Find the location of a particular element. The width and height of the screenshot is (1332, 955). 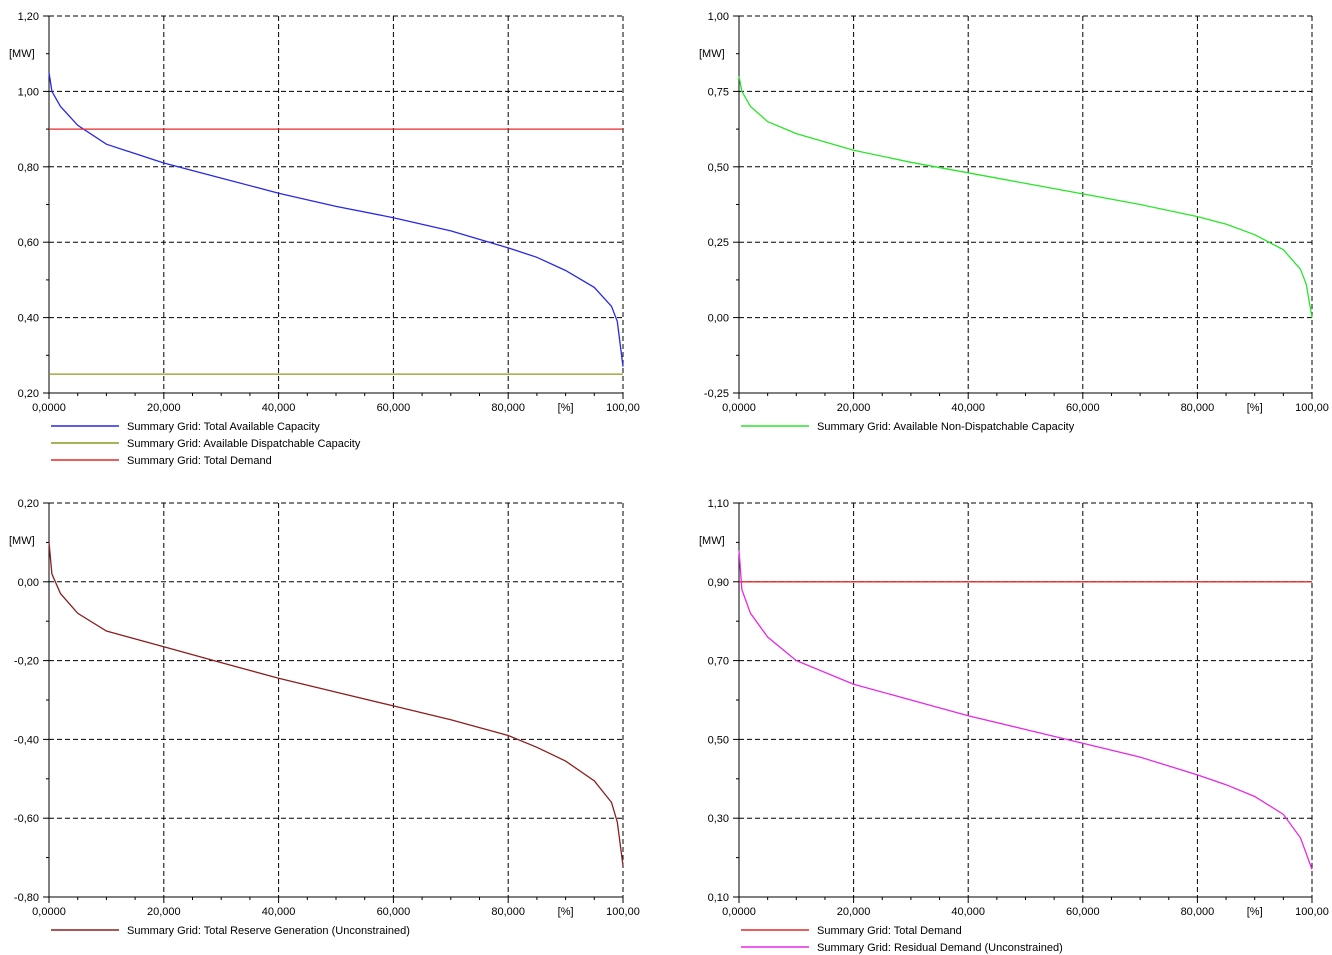

y-tick-label: 0,70 is located at coordinates (718, 662).